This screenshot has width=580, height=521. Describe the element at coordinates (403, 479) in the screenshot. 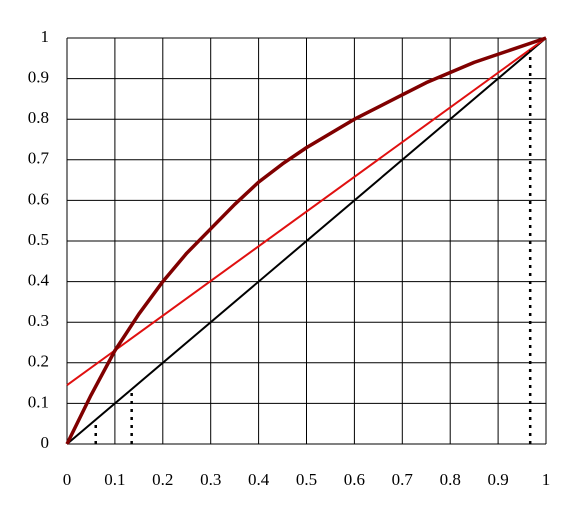

I see `x-tick-label: 0.7` at that location.